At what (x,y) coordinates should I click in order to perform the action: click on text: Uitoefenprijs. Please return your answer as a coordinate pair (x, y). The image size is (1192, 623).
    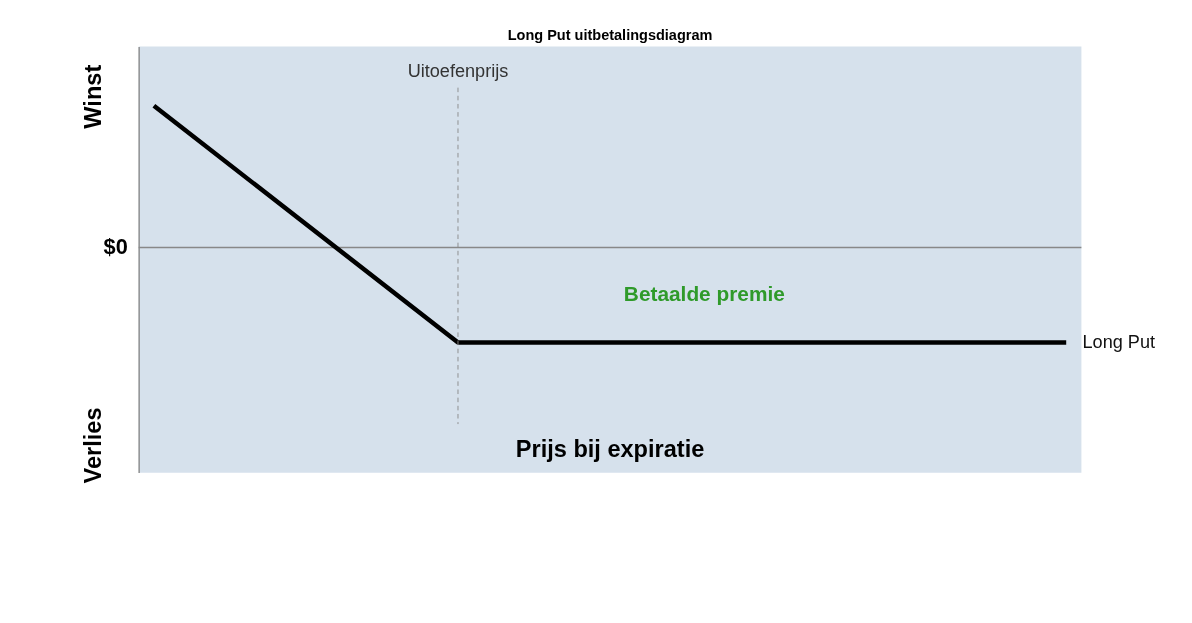
    Looking at the image, I should click on (458, 70).